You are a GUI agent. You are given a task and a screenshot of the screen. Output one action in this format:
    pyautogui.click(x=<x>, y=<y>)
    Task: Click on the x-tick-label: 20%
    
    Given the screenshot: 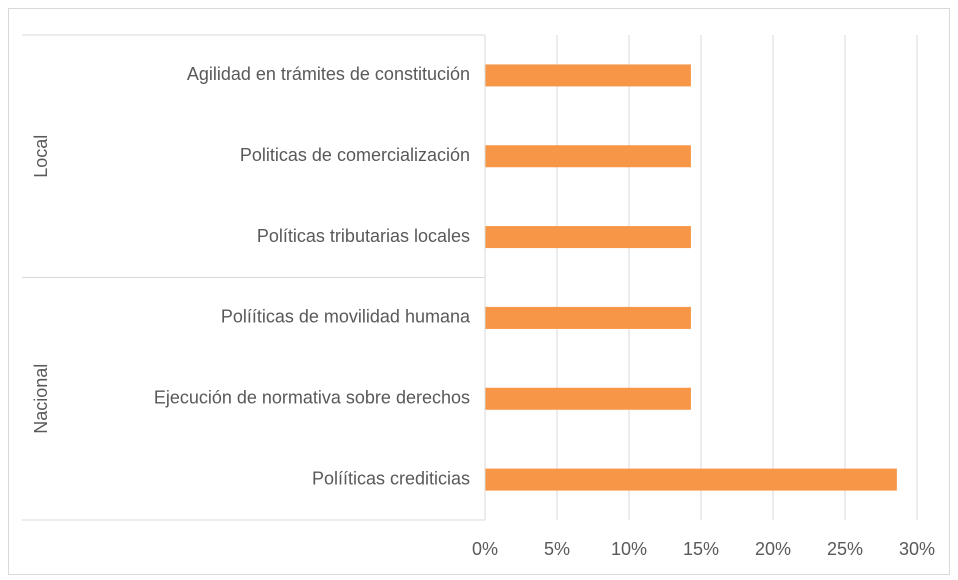 What is the action you would take?
    pyautogui.click(x=773, y=549)
    